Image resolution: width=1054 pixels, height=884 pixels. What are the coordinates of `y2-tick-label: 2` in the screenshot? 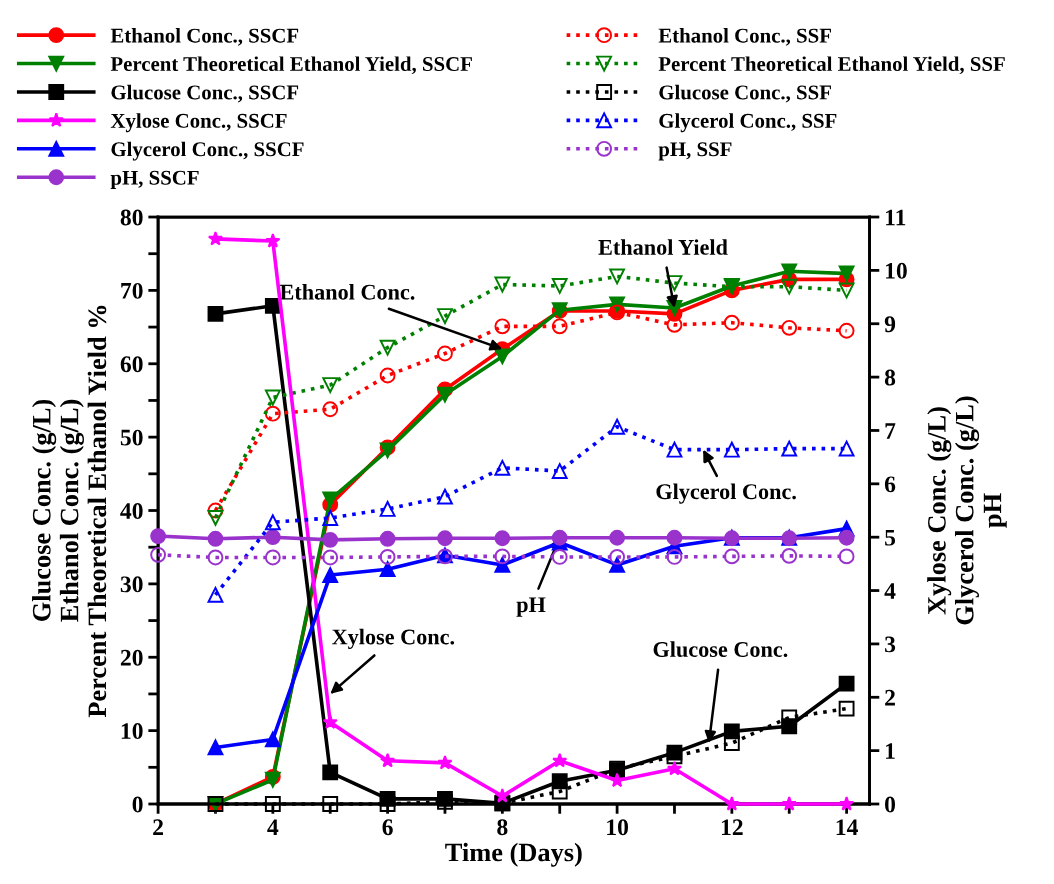 It's located at (890, 697).